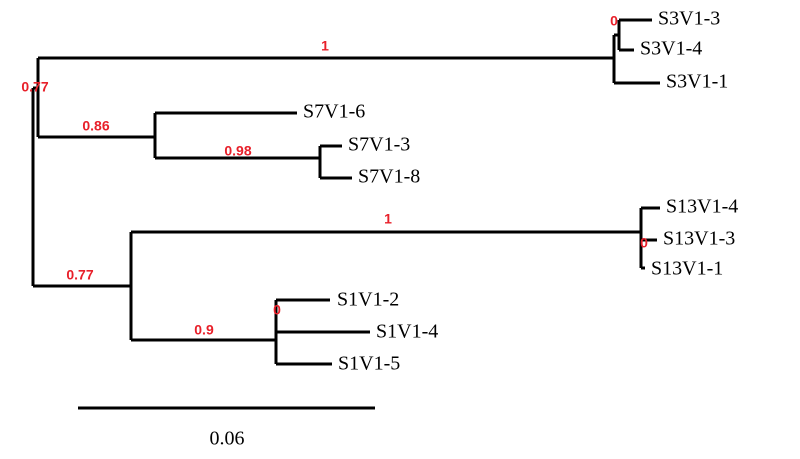 The height and width of the screenshot is (459, 800). Describe the element at coordinates (379, 145) in the screenshot. I see `leaf-label: S7V1-3` at that location.